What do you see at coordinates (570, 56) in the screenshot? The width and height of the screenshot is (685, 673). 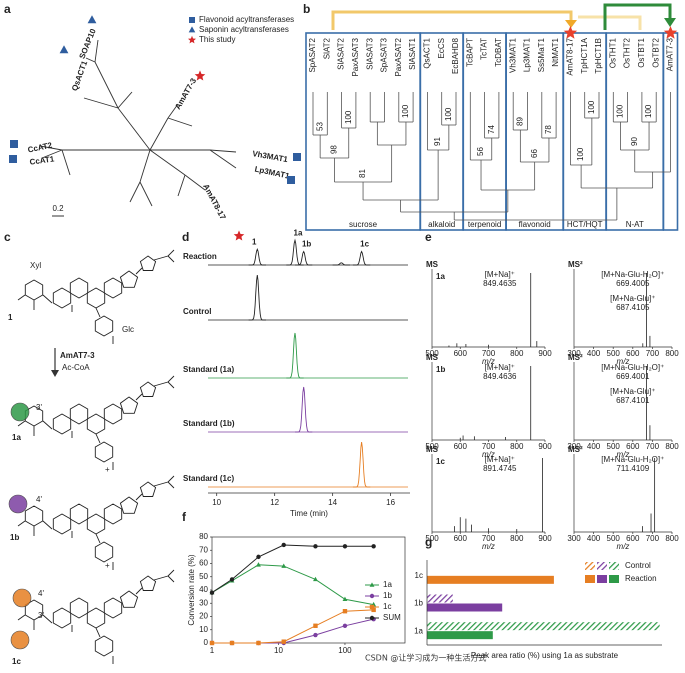 I see `enzyme-label: AmAT8-17` at bounding box center [570, 56].